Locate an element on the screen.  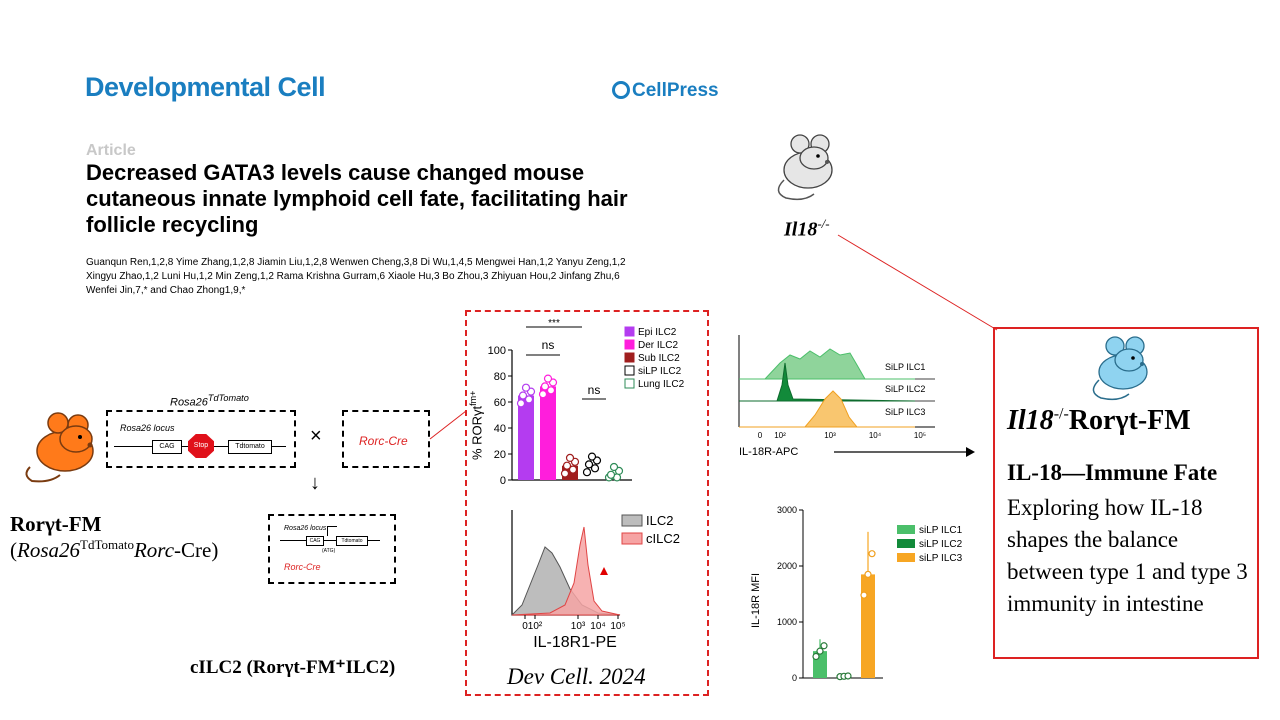
il18r1-histogram: ILC2 cILC2 0 10² 10³ 10⁴ 10⁵ IL-18R1-PE is located at coordinates (595, 580).